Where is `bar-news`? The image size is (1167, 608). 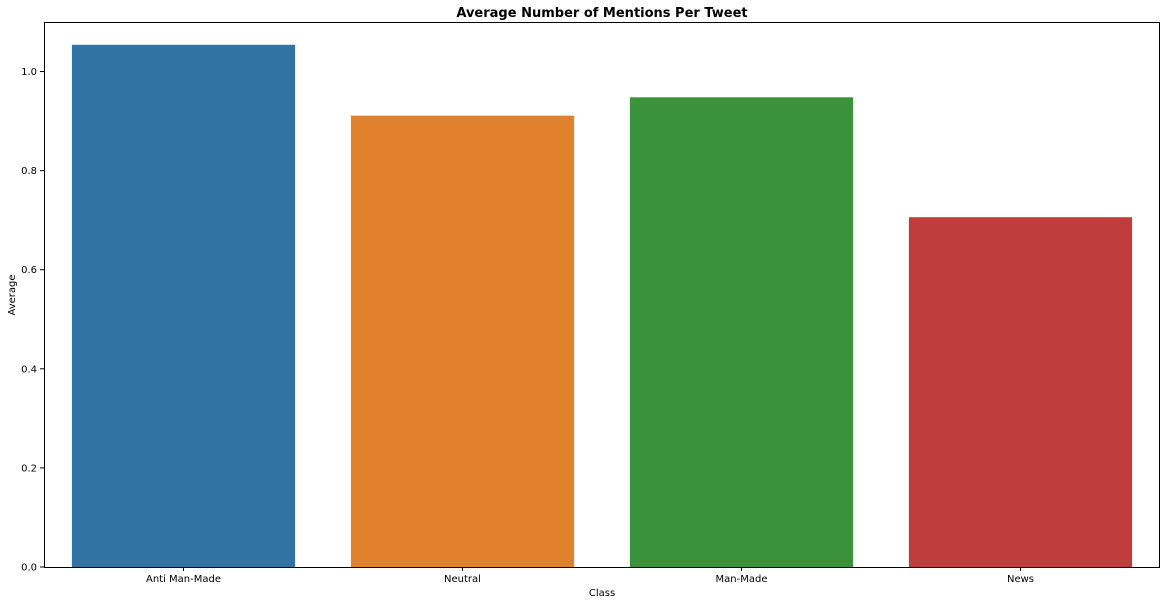
bar-news is located at coordinates (1020, 392).